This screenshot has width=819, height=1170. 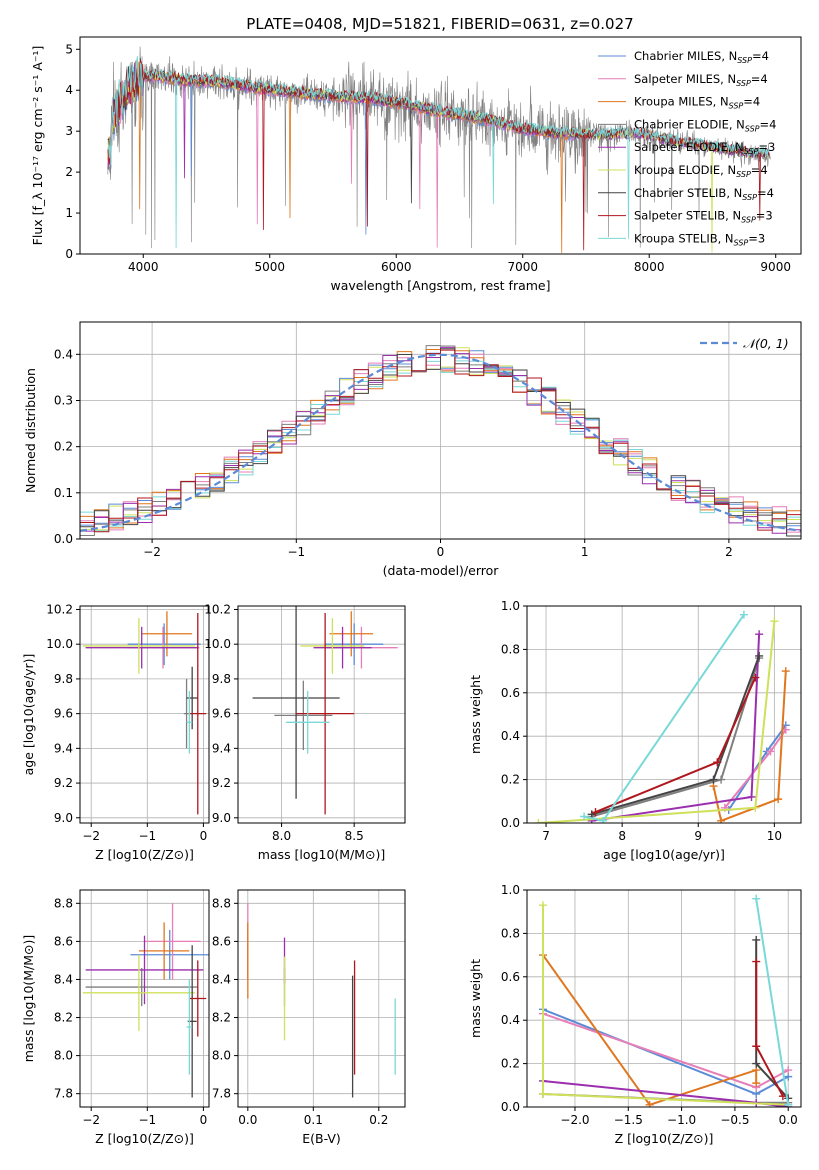 I want to click on x-axis-label: wavelength [Angstrom, rest frame], so click(x=440, y=285).